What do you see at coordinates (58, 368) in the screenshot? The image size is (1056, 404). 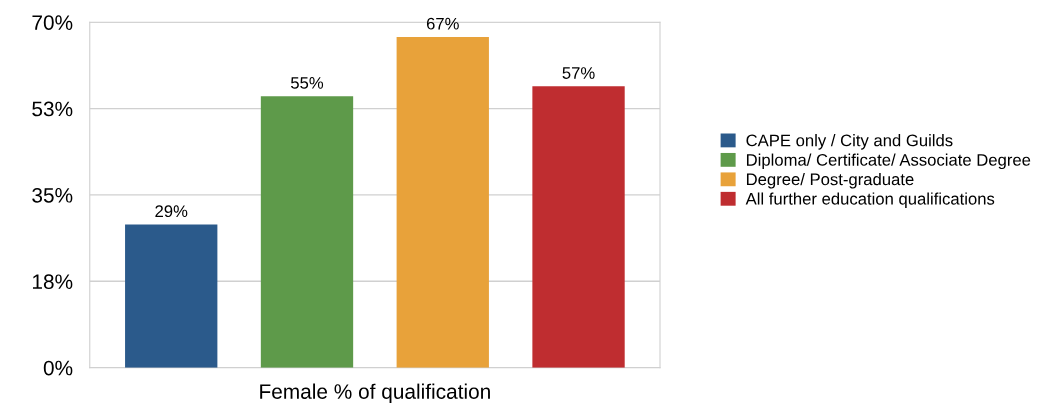 I see `y-tick-label: 0%` at bounding box center [58, 368].